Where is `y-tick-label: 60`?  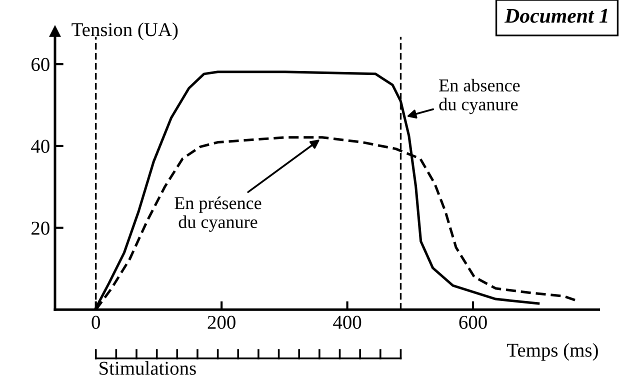
y-tick-label: 60 is located at coordinates (41, 65).